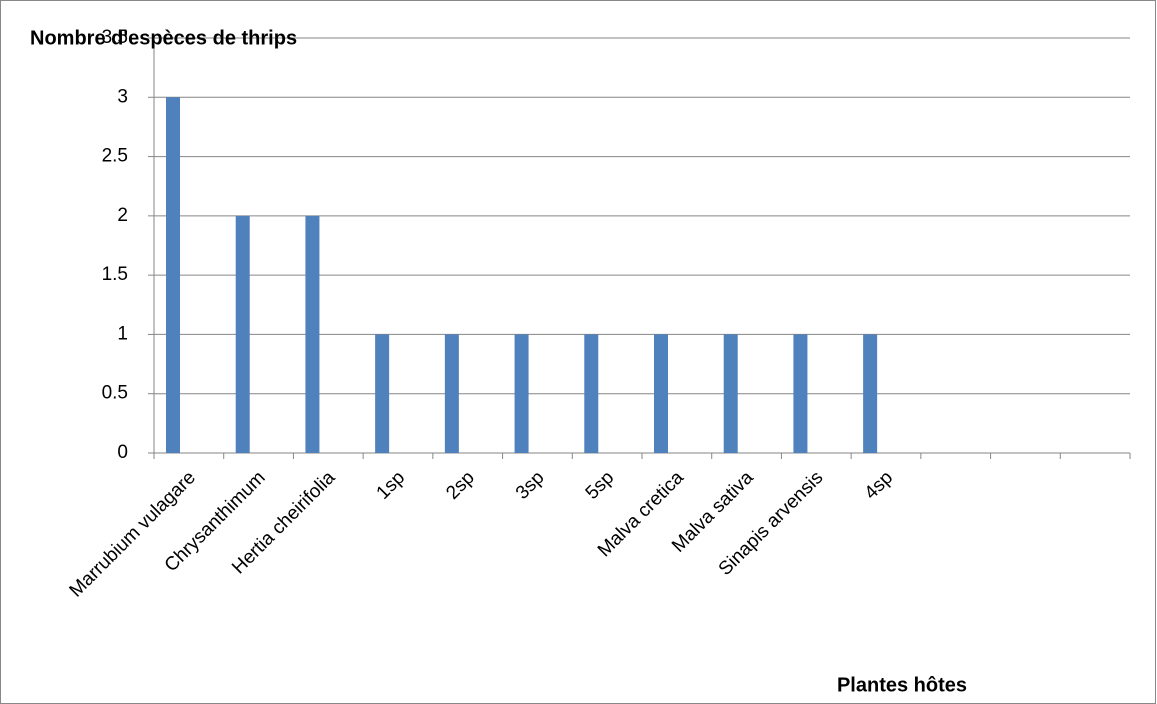 The image size is (1157, 704). Describe the element at coordinates (115, 37) in the screenshot. I see `y-tick-label: 3.5` at that location.